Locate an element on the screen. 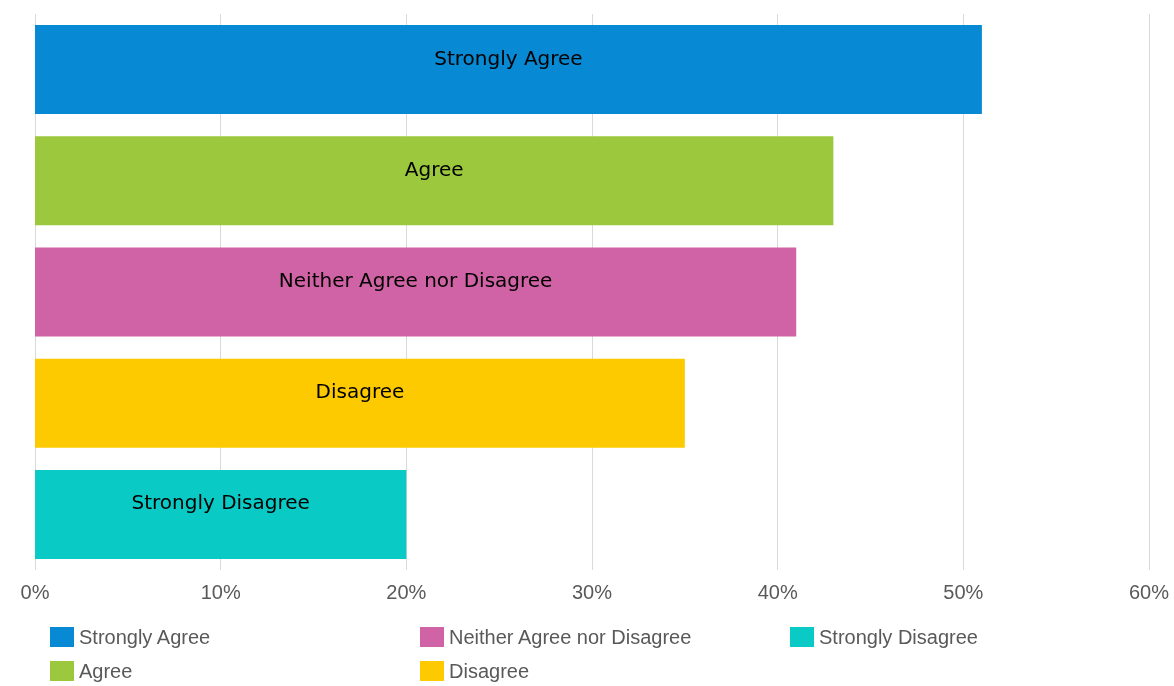 The height and width of the screenshot is (686, 1174). x-tick-label: 10% is located at coordinates (220, 592).